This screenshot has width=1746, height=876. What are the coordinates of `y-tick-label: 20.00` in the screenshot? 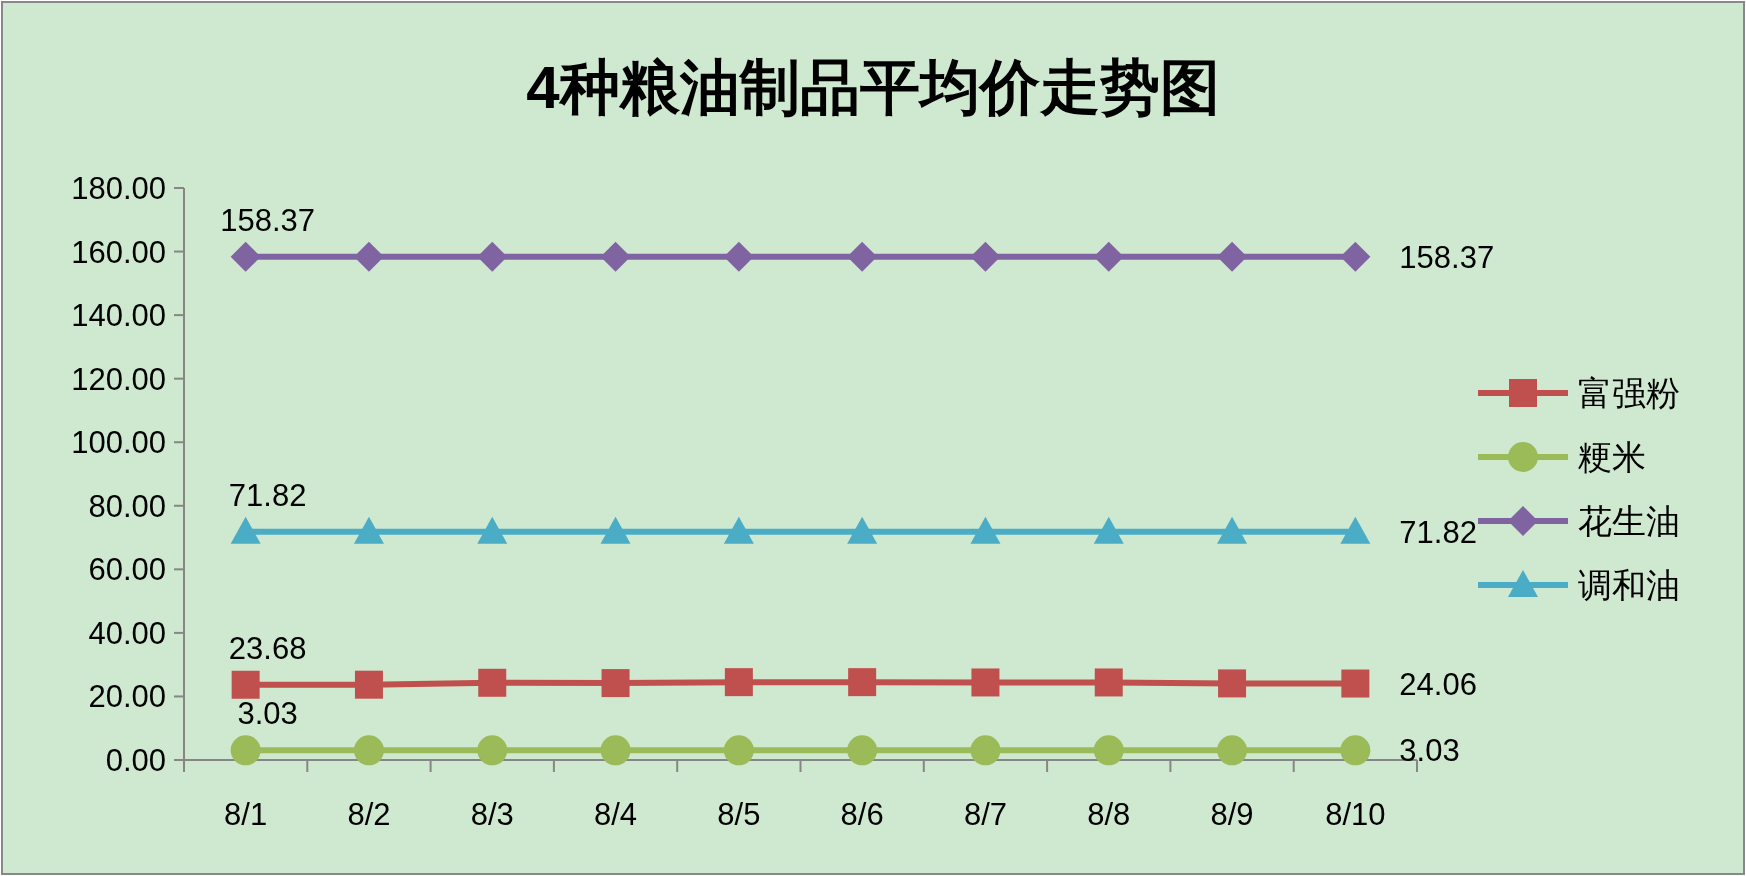 It's located at (127, 697).